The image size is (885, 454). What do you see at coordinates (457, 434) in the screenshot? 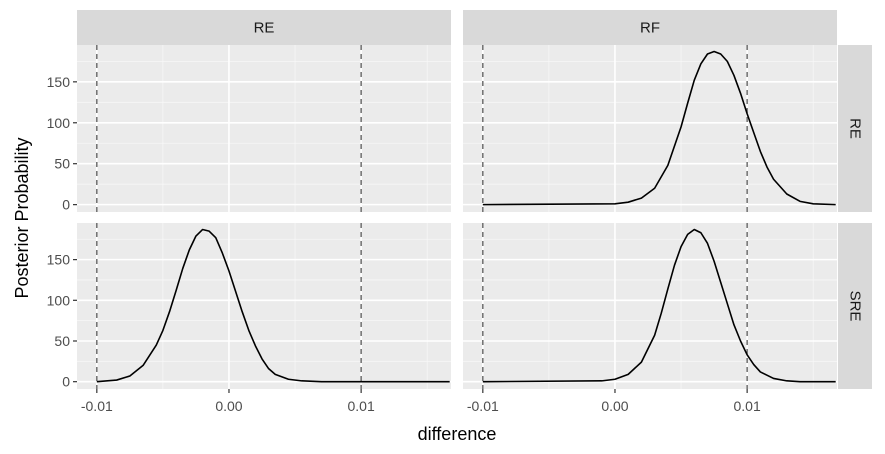
I see `x-axis-title: difference` at bounding box center [457, 434].